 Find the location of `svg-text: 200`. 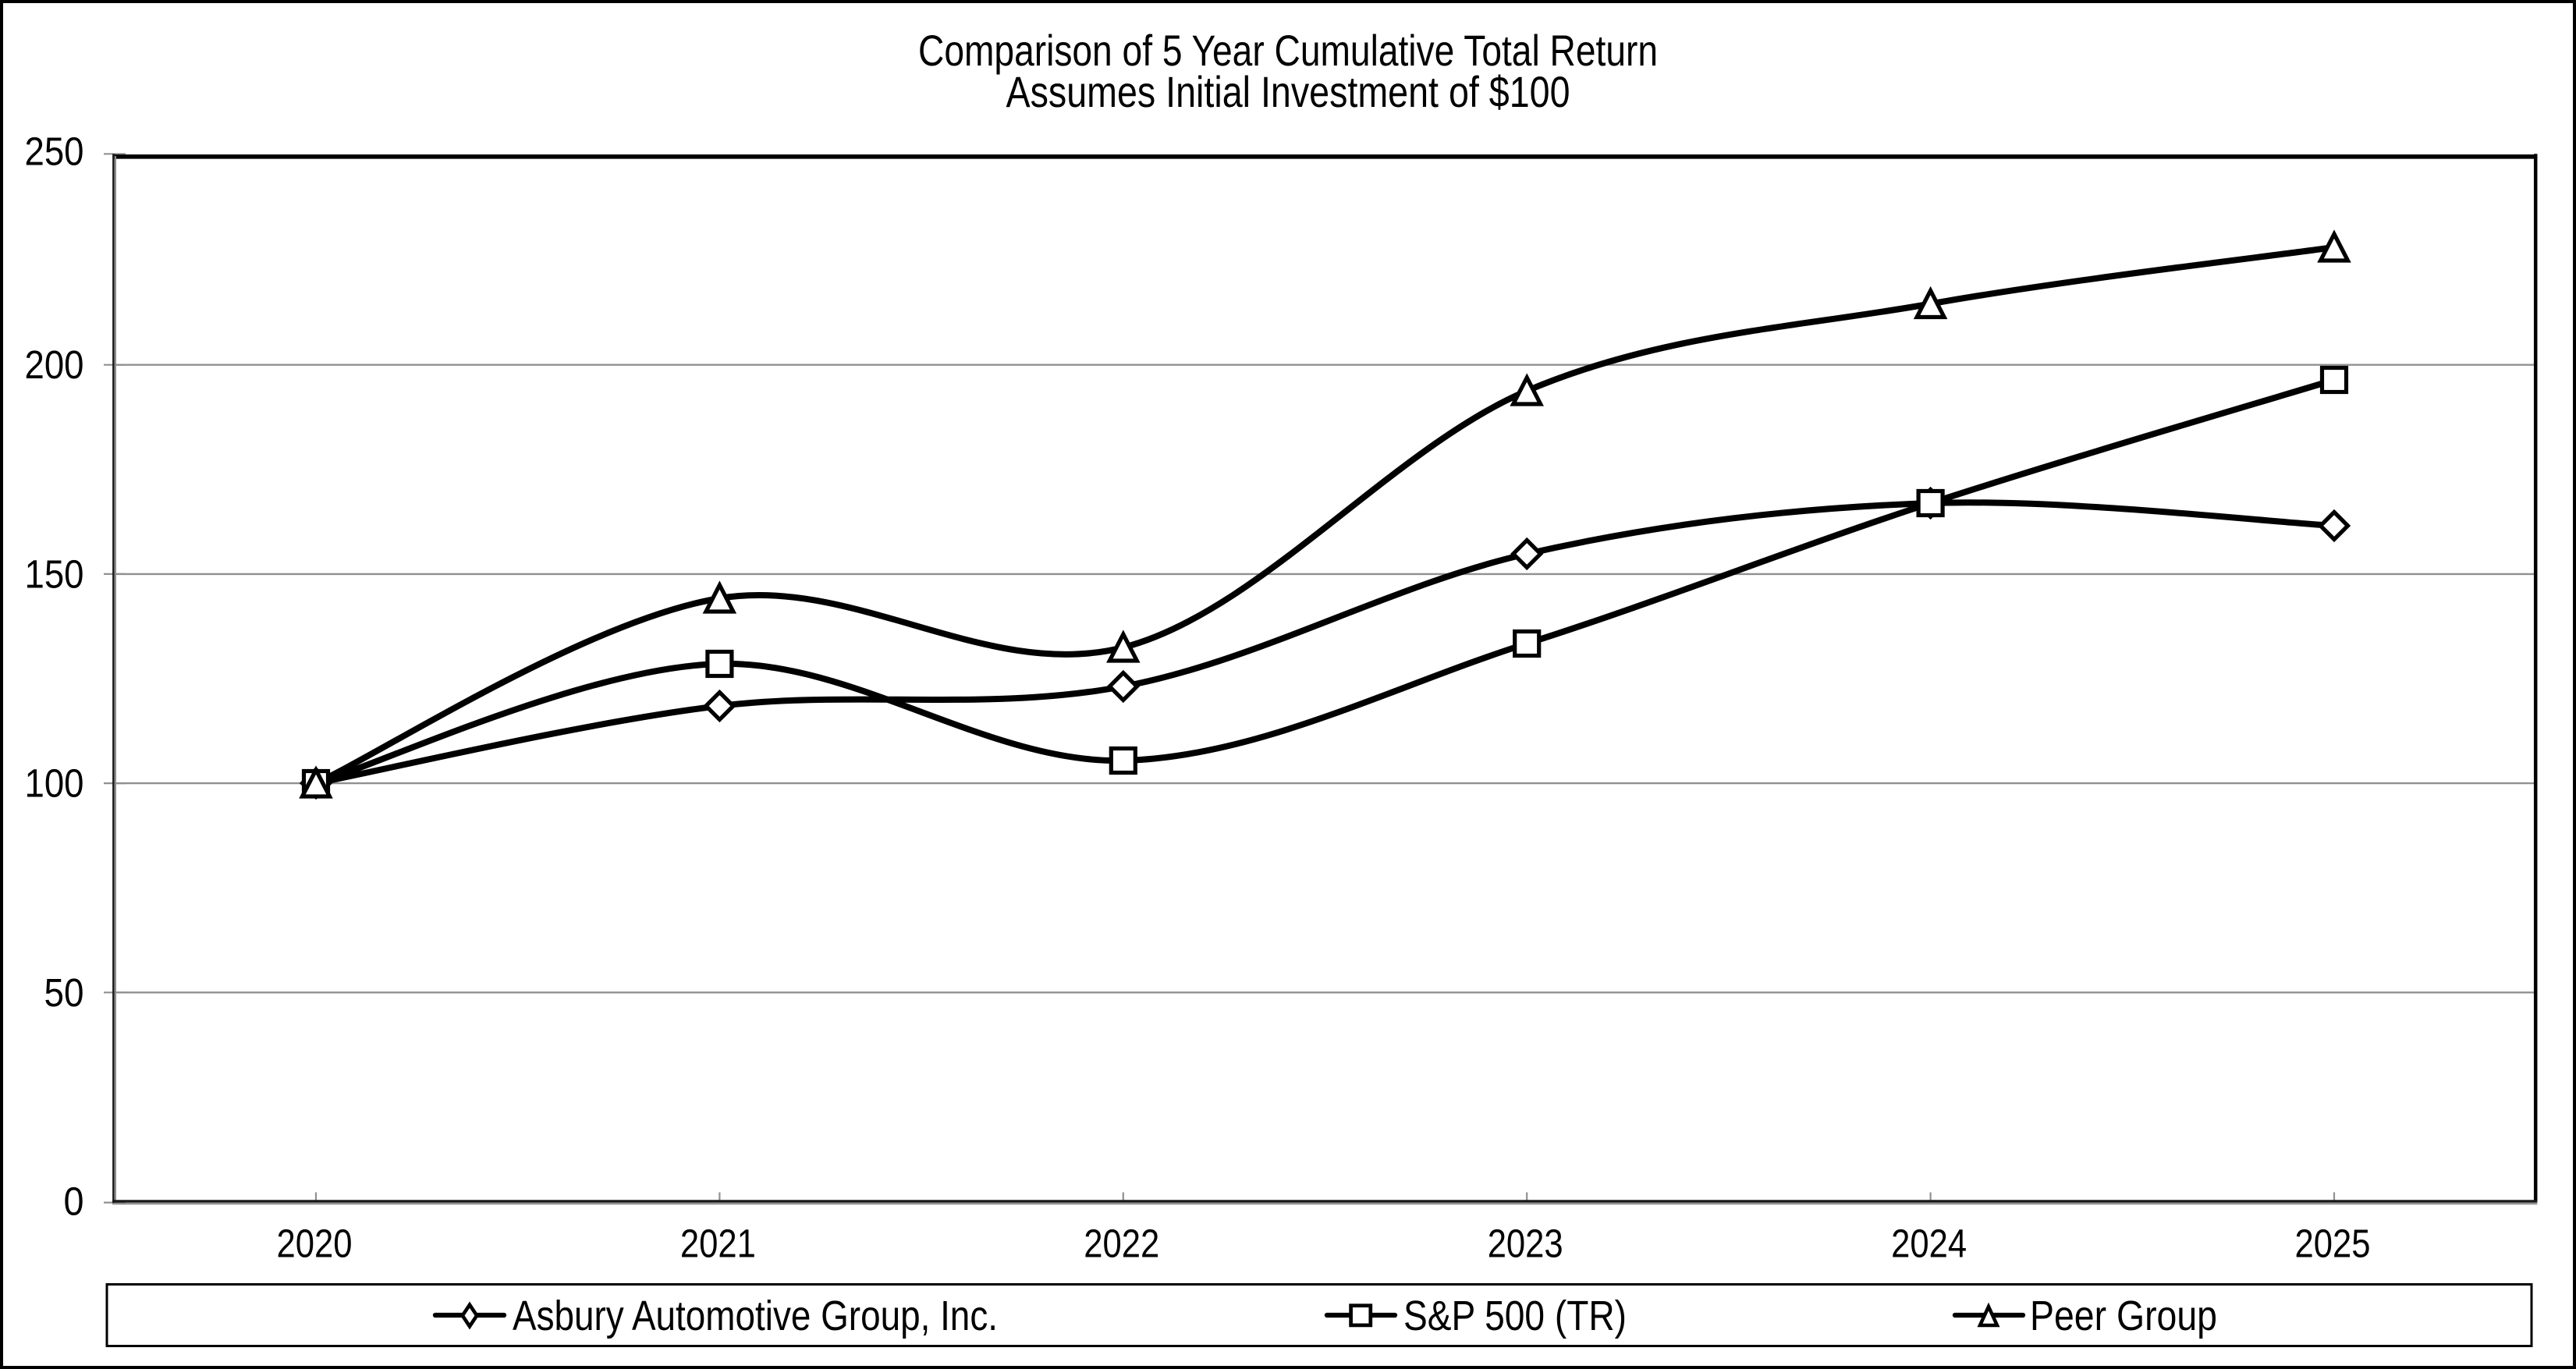

svg-text: 200 is located at coordinates (54, 364).